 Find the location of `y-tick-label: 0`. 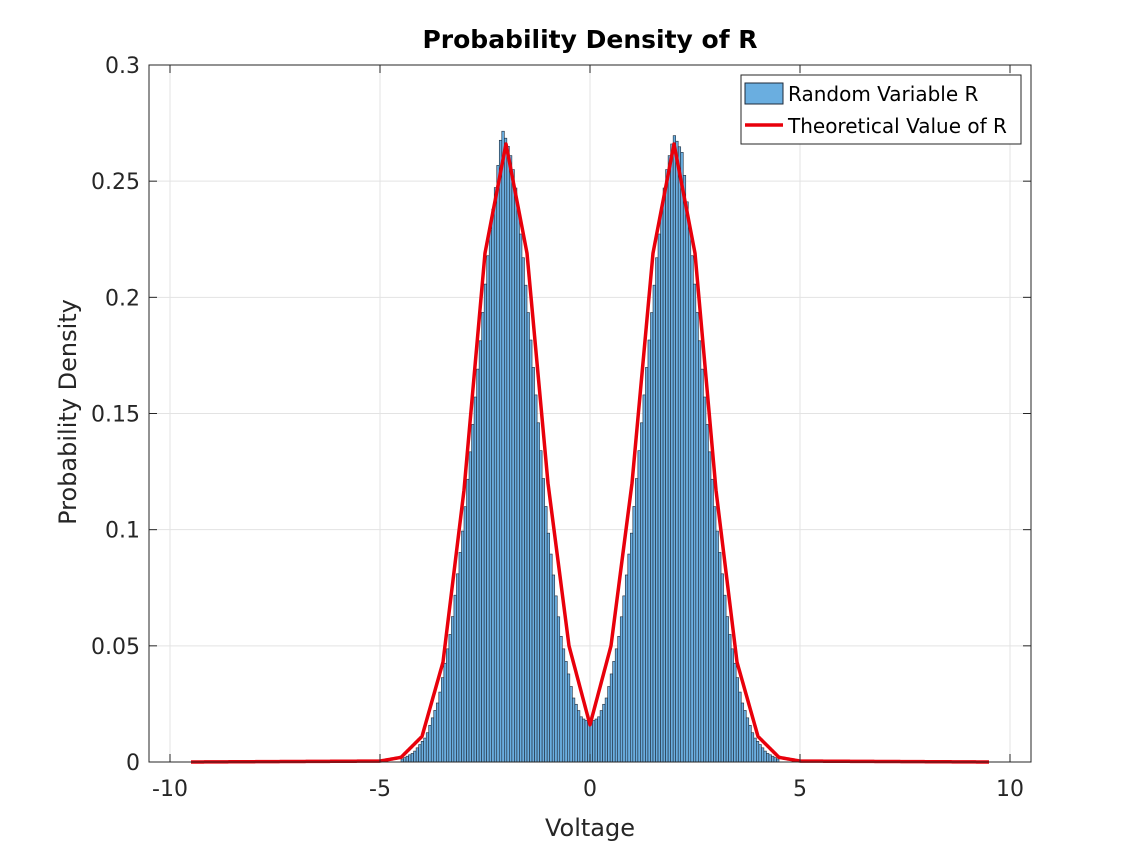

y-tick-label: 0 is located at coordinates (133, 763).